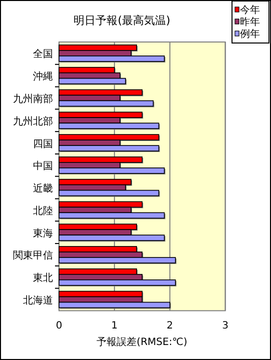  What do you see at coordinates (59, 326) in the screenshot?
I see `x-tick-label: 0` at bounding box center [59, 326].